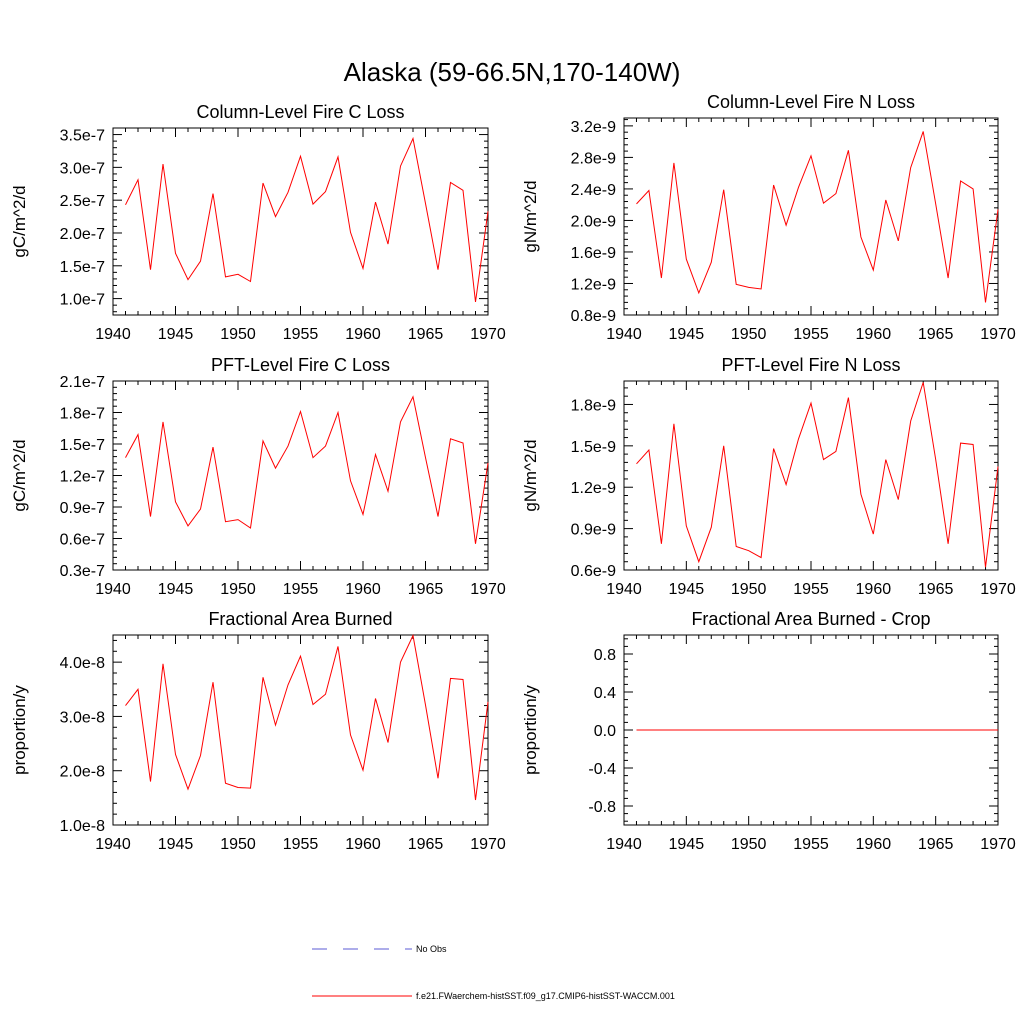  I want to click on panel-title: PFT-Level Fire C Loss, so click(300, 365).